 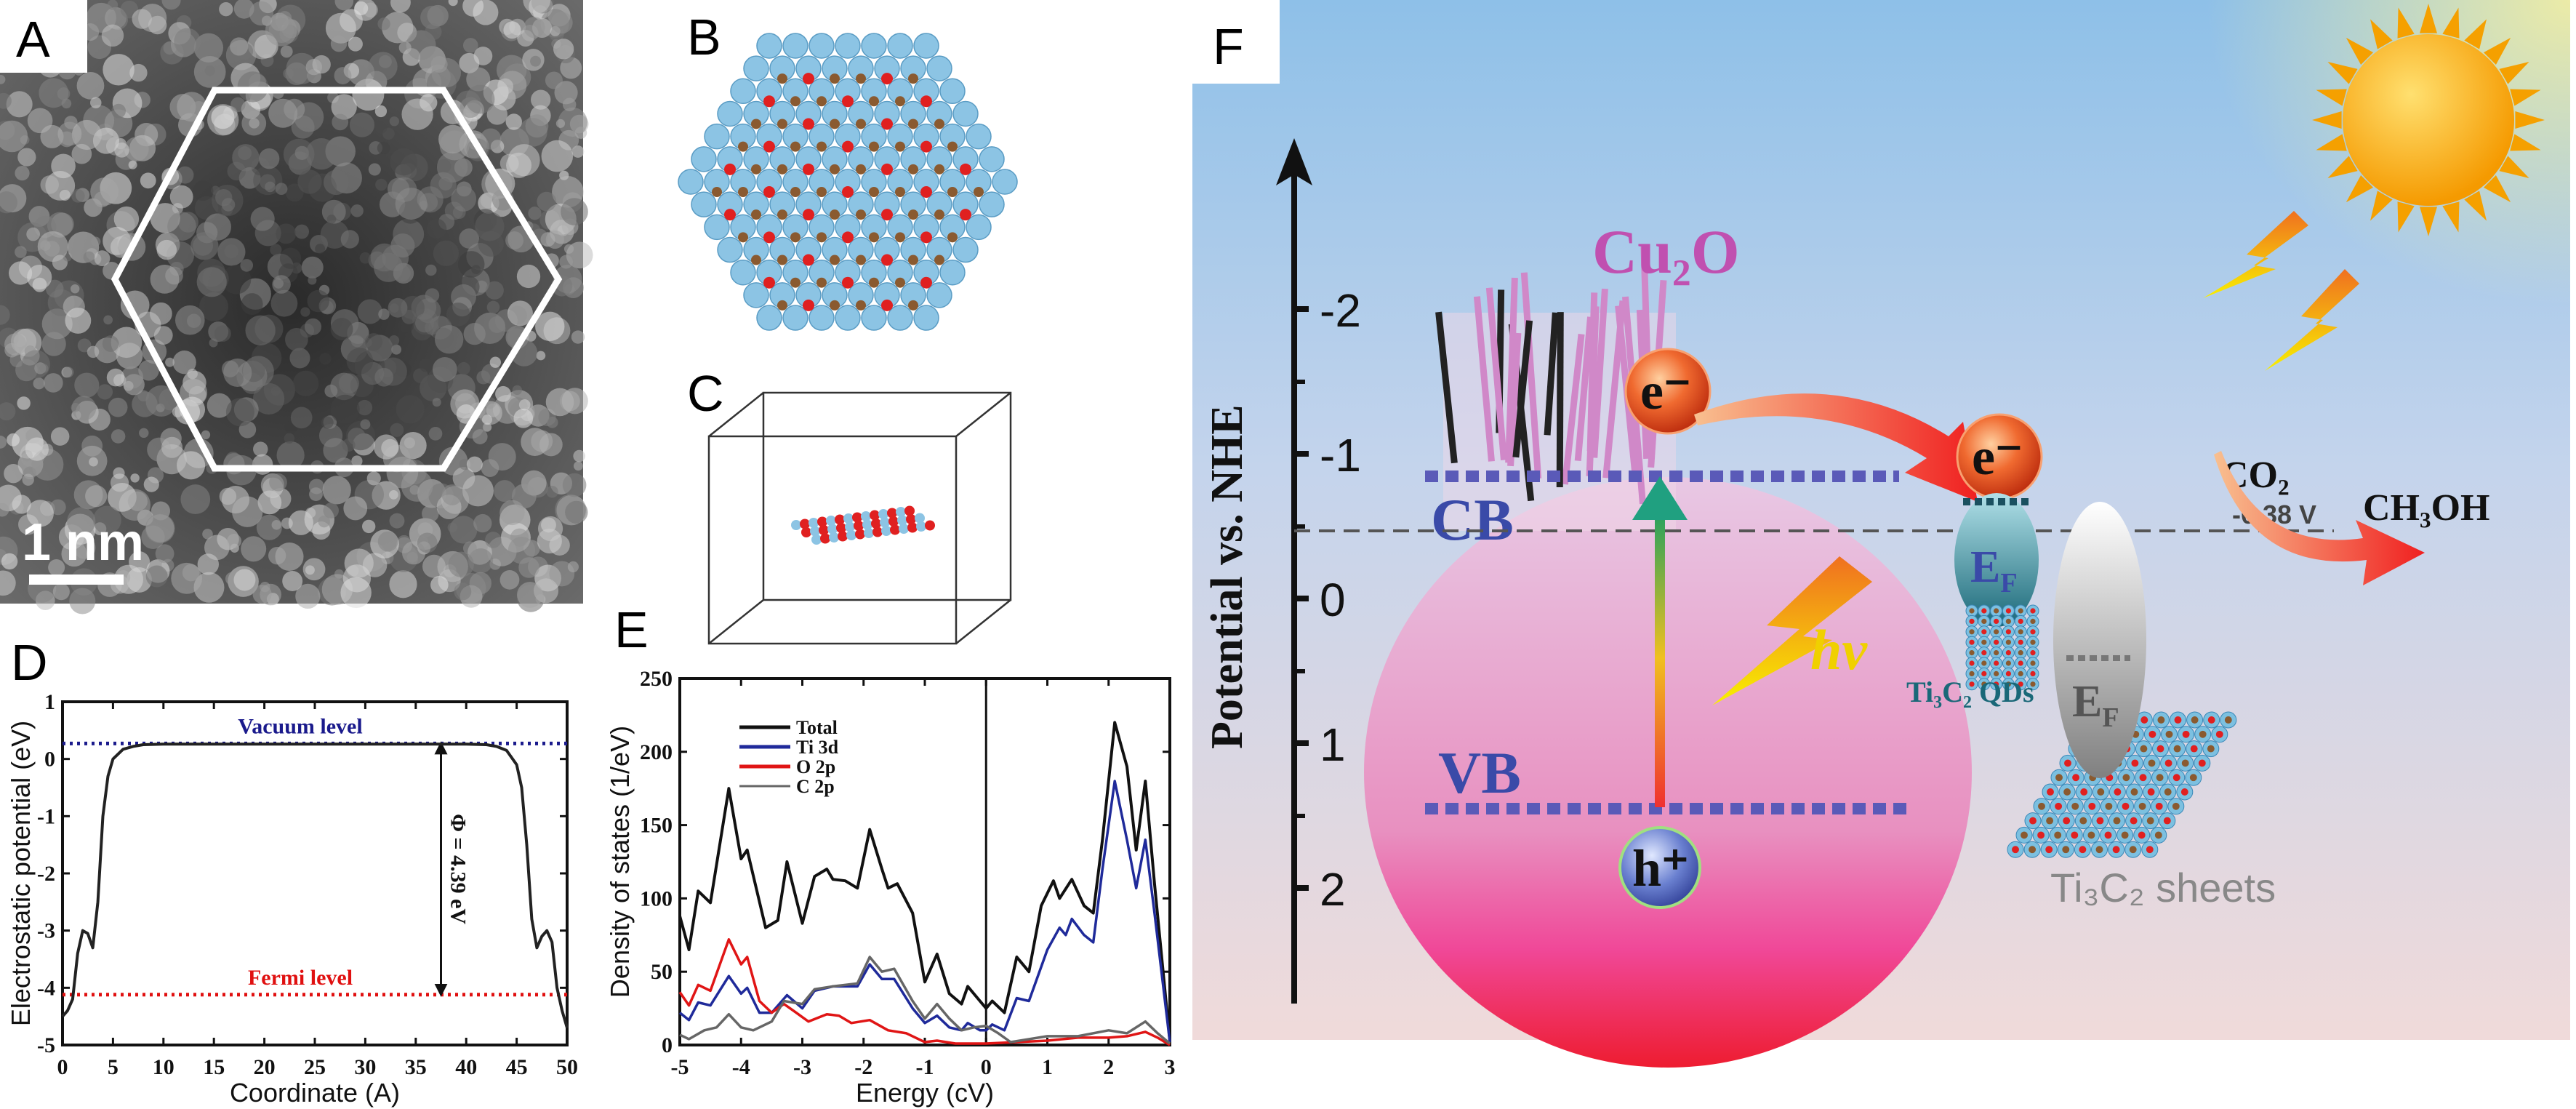 What do you see at coordinates (50, 760) in the screenshot?
I see `y-tick-label: 0` at bounding box center [50, 760].